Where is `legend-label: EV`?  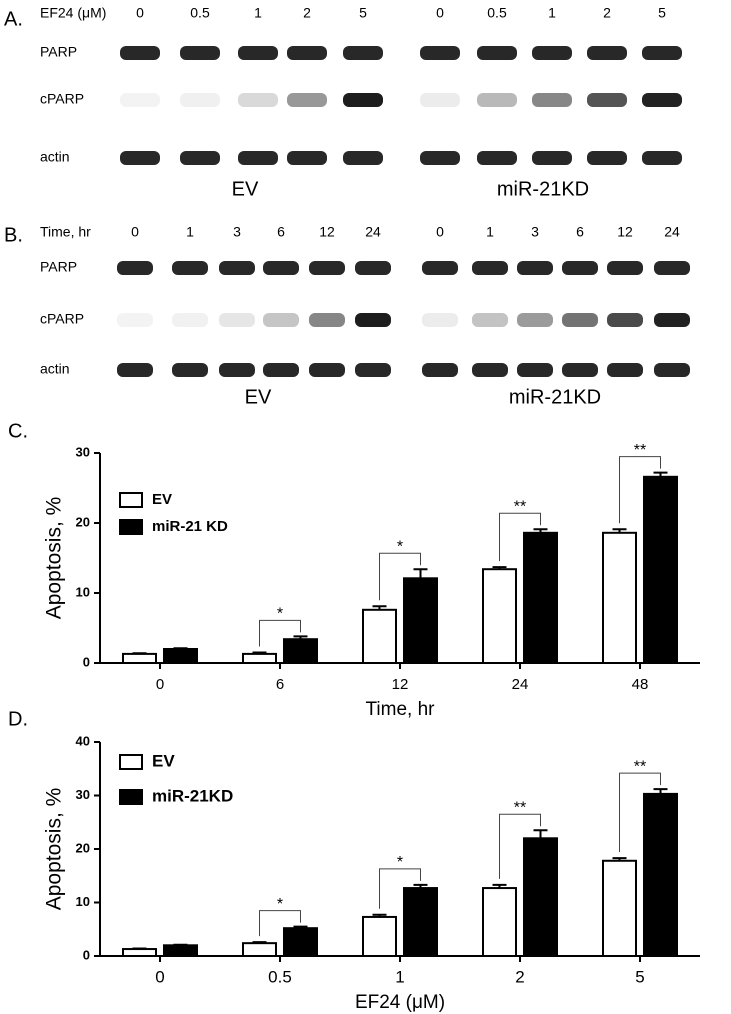 legend-label: EV is located at coordinates (163, 760).